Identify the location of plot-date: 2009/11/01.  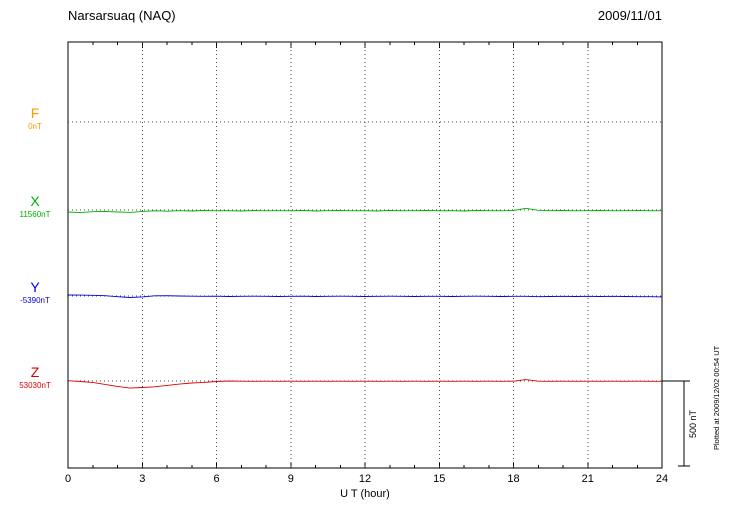
(629, 15).